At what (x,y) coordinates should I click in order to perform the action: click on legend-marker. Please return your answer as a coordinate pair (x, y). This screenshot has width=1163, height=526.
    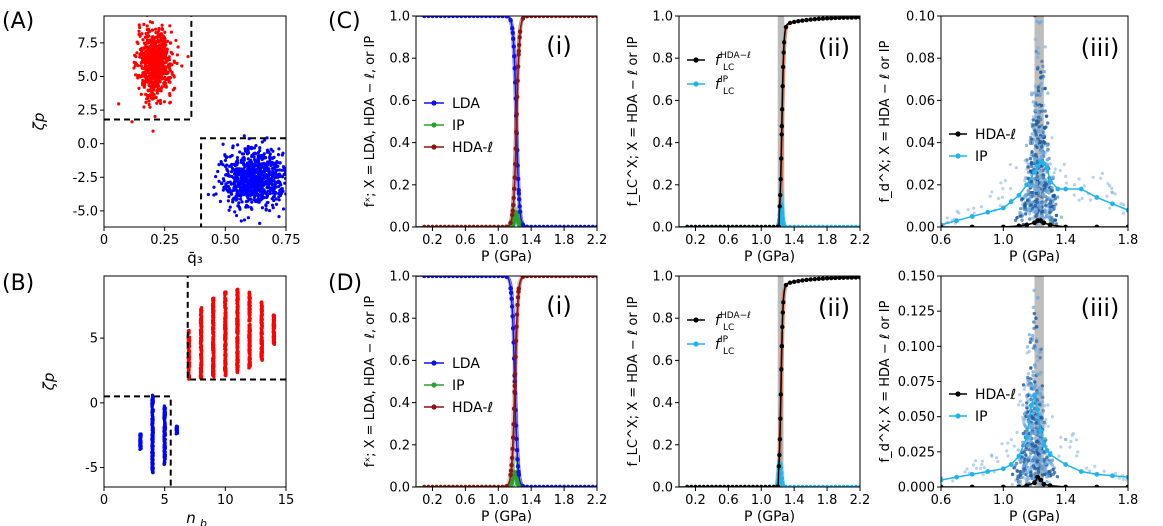
    Looking at the image, I should click on (696, 320).